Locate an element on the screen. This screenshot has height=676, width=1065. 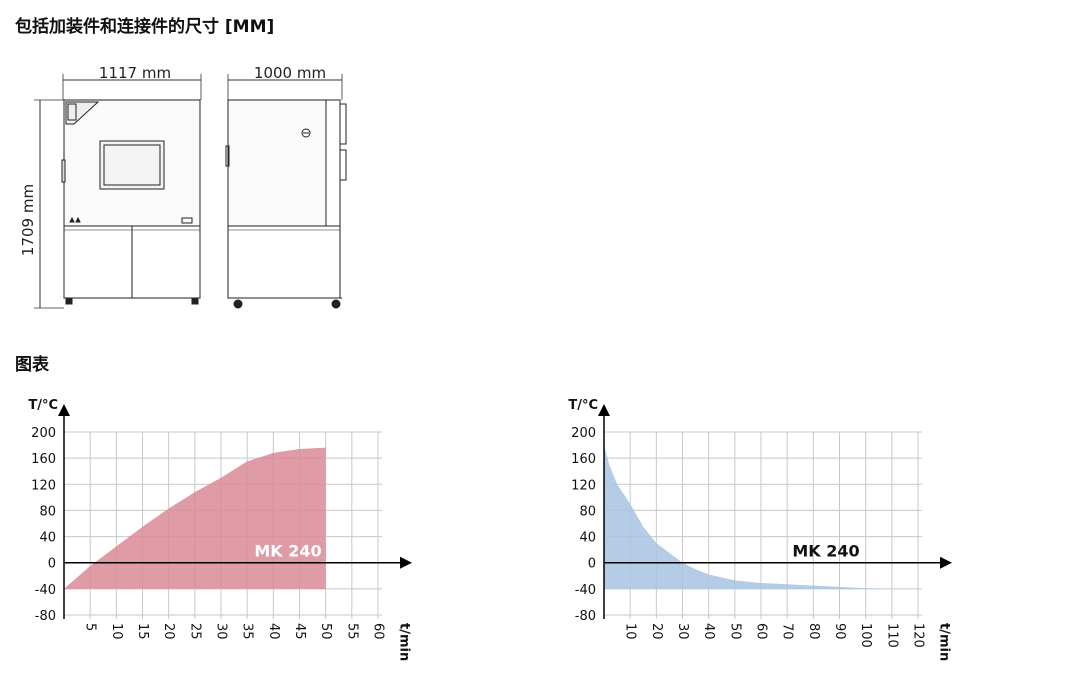
x-tick-label: 70 is located at coordinates (787, 631).